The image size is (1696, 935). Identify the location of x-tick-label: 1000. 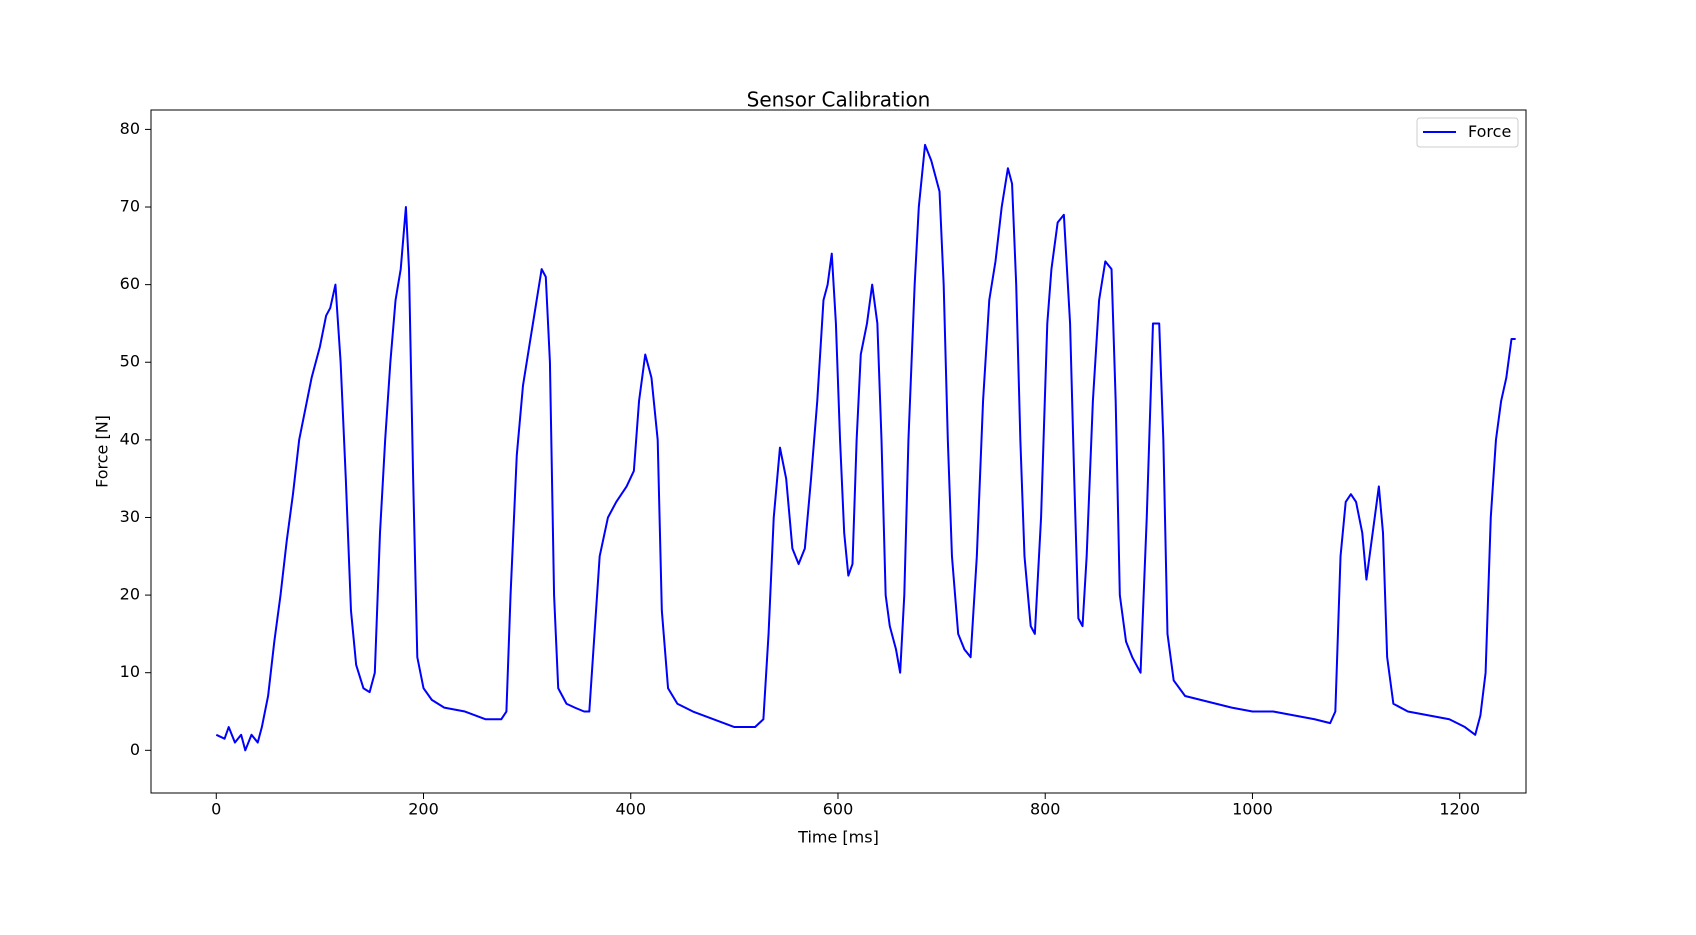
(1252, 809).